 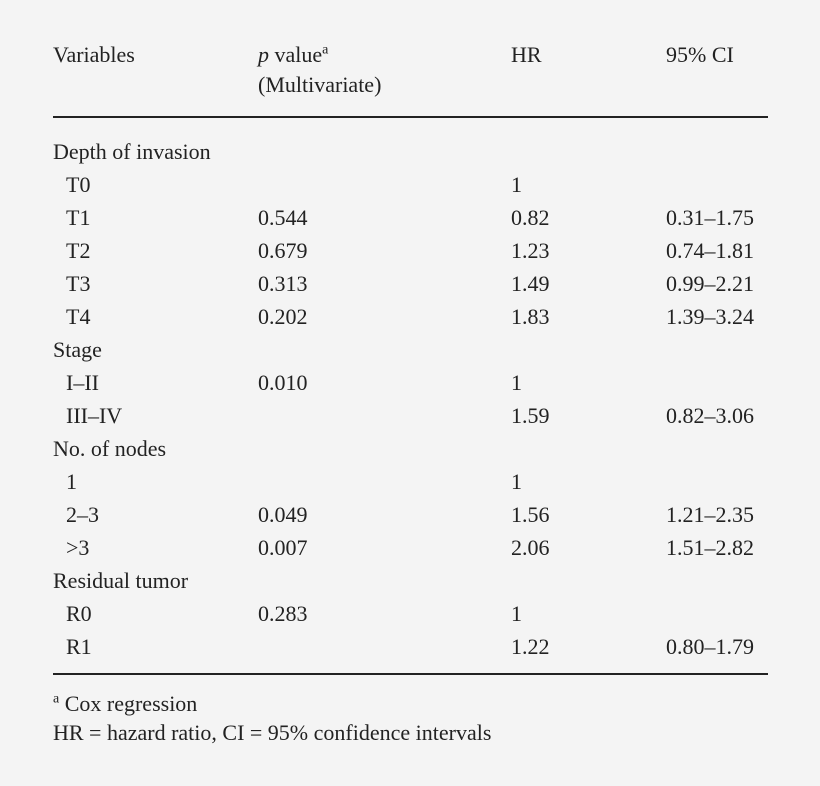 I want to click on header-p-superscript: a, so click(x=325, y=50).